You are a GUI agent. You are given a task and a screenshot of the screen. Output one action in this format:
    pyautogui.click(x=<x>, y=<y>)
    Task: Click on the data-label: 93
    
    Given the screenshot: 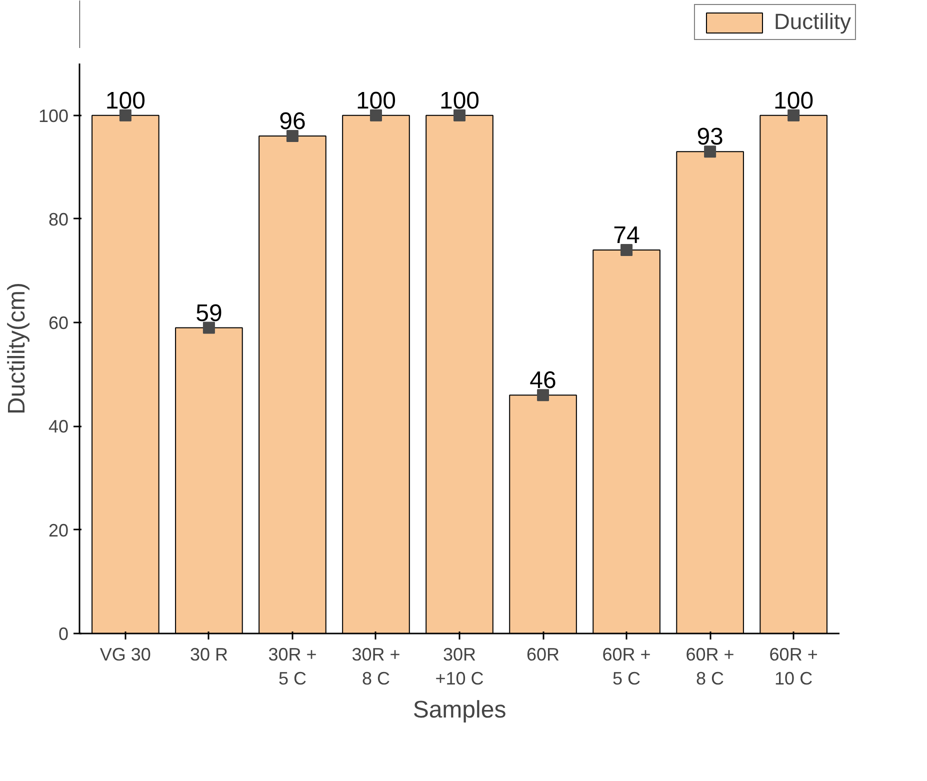 What is the action you would take?
    pyautogui.click(x=710, y=137)
    